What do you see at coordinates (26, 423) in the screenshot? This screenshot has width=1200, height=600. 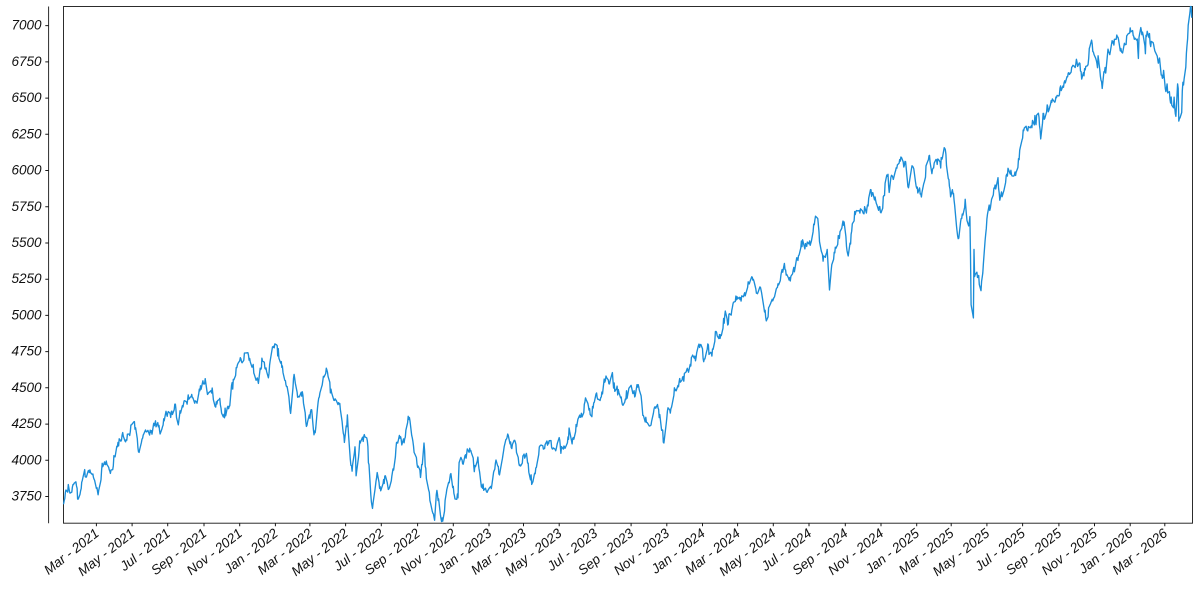 I see `svg-text: 4250` at bounding box center [26, 423].